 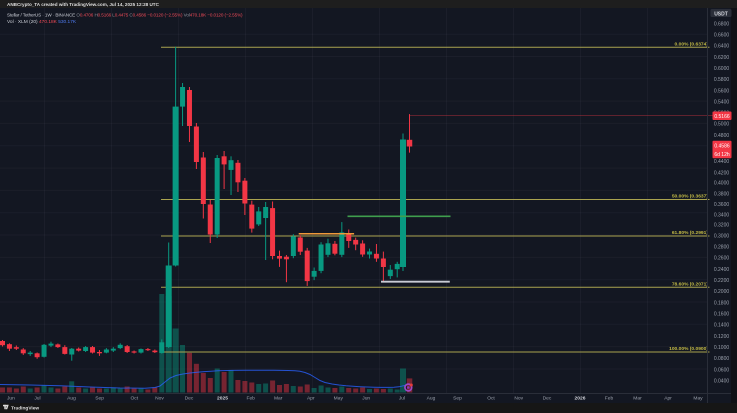 What do you see at coordinates (722, 155) in the screenshot?
I see `svg-text: 6d 12h` at bounding box center [722, 155].